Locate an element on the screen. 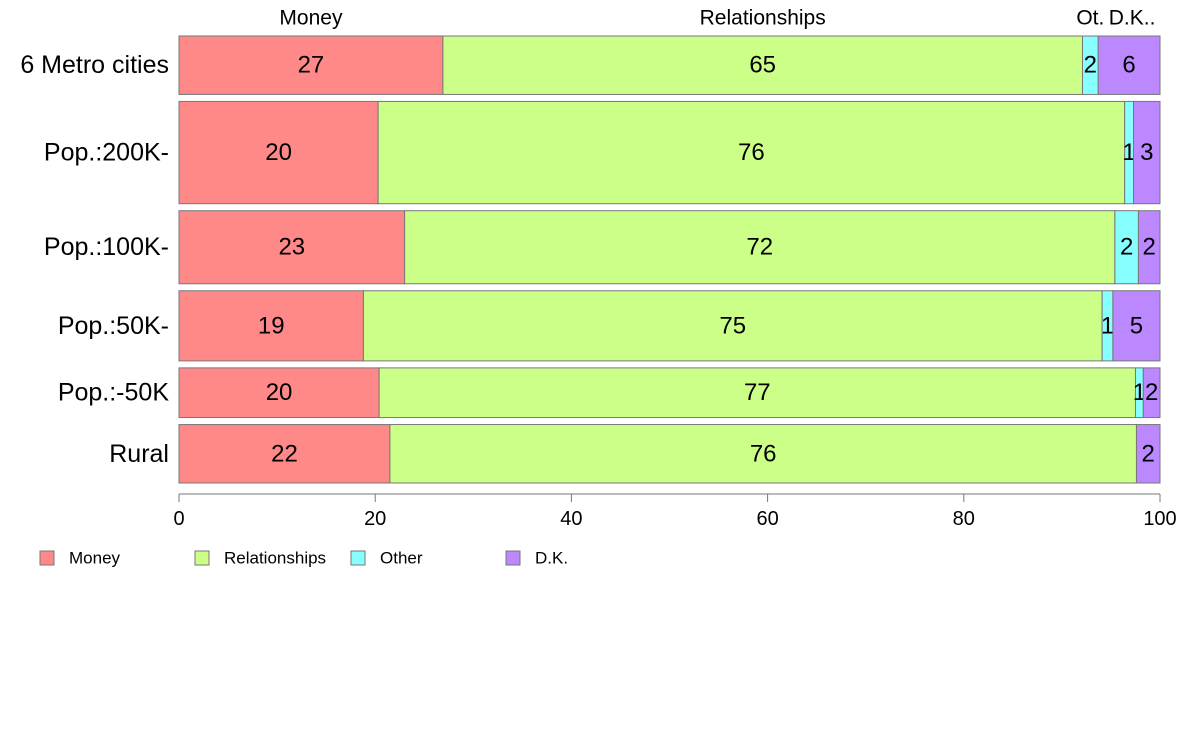  bar-segment-d-k--pop-100k is located at coordinates (1149, 247).